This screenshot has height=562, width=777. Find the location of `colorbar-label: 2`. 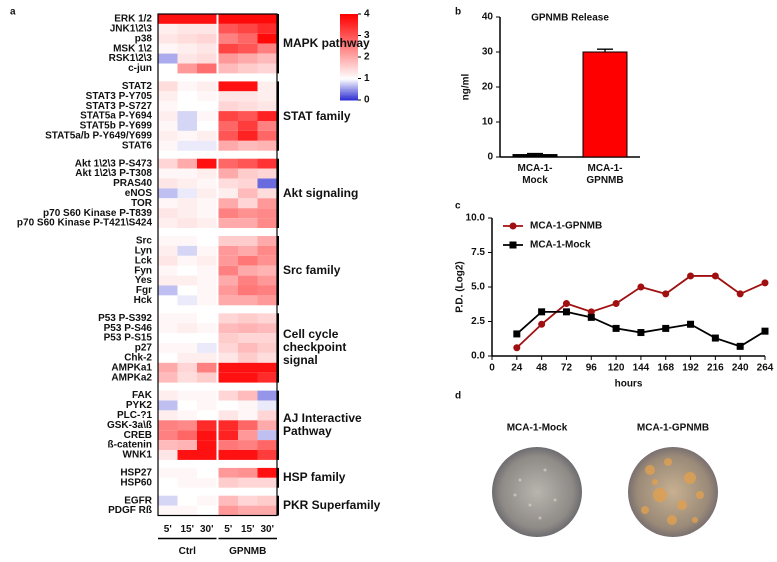

colorbar-label: 2 is located at coordinates (367, 57).